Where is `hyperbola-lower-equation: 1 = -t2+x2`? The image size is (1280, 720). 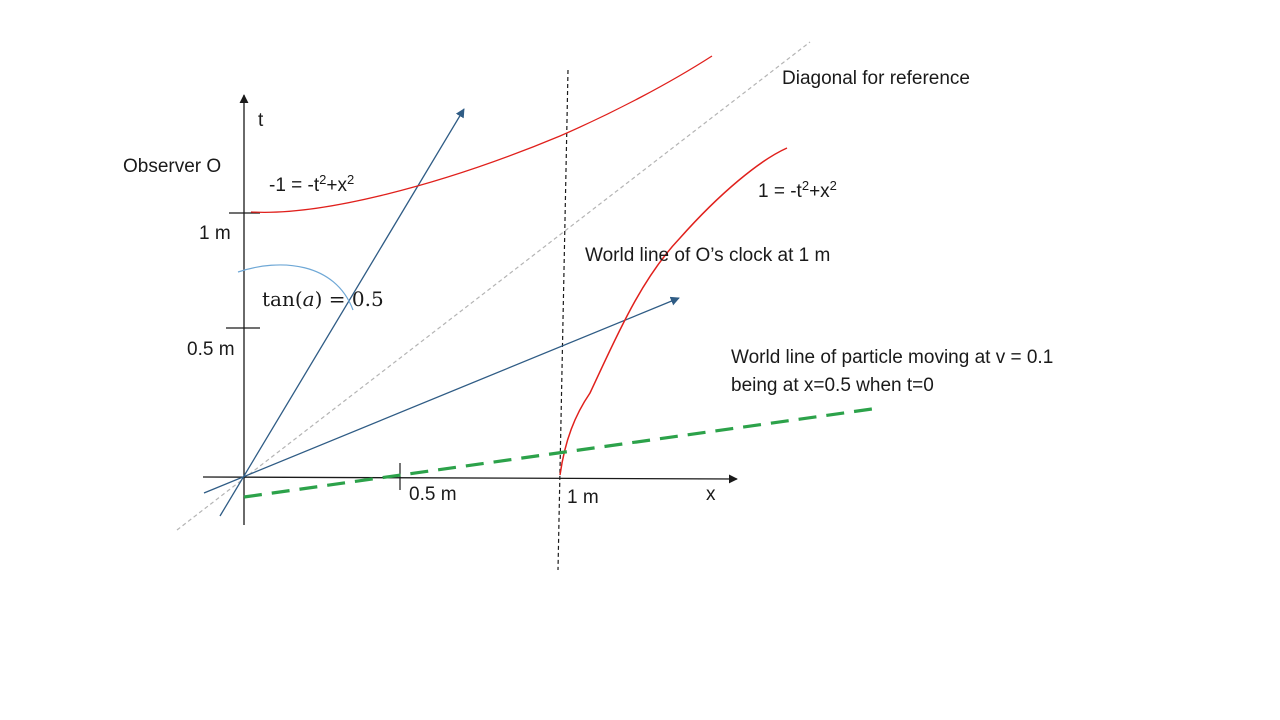 hyperbola-lower-equation: 1 = -t2+x2 is located at coordinates (797, 190).